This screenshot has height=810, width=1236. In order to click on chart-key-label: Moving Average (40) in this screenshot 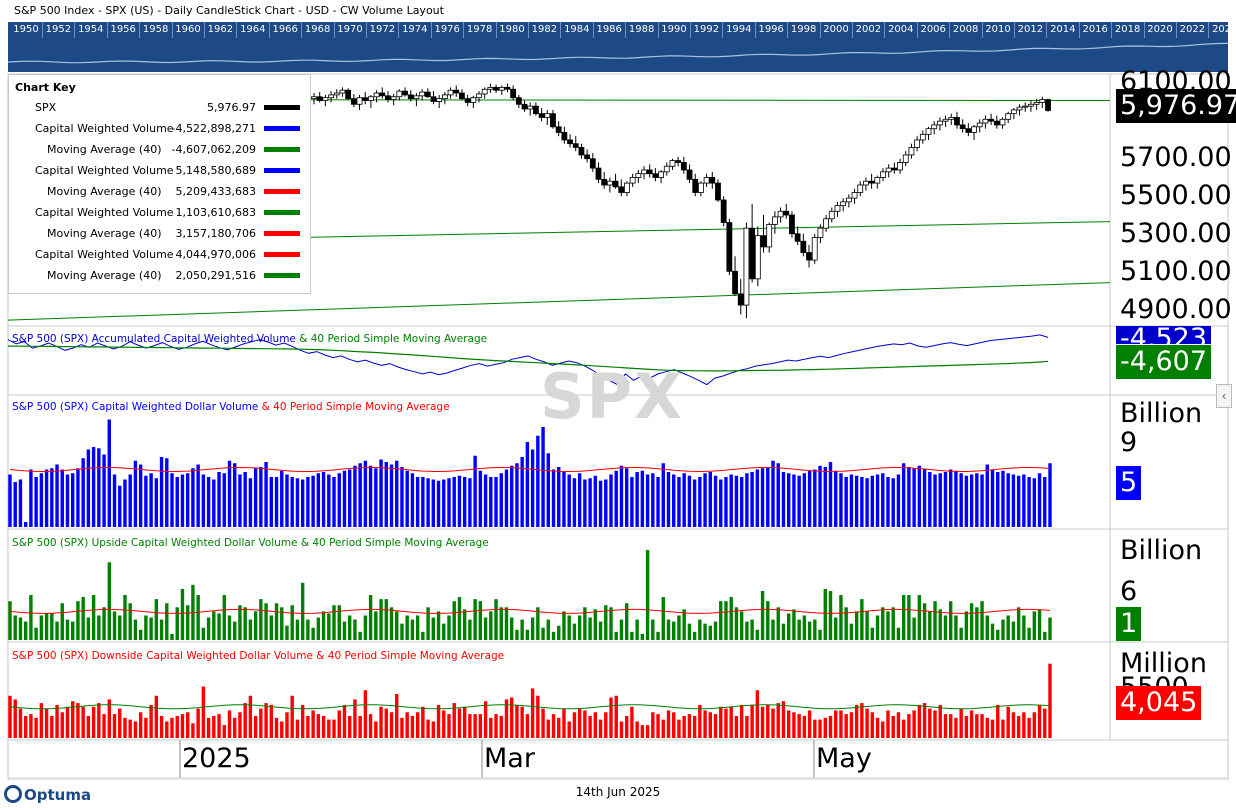, I will do `click(104, 275)`.